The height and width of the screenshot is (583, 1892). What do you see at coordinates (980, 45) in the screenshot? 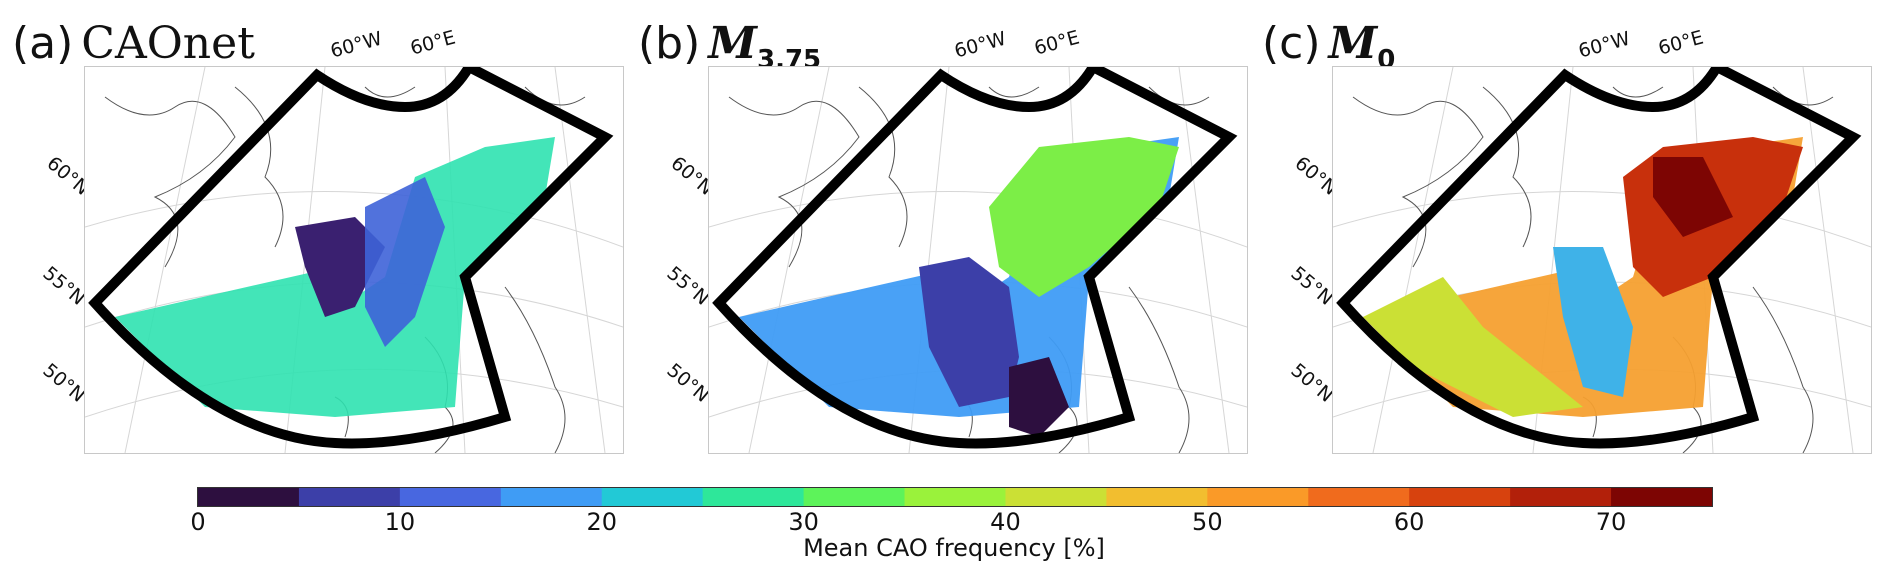
I see `panel-b-lon-left: 60°W` at bounding box center [980, 45].